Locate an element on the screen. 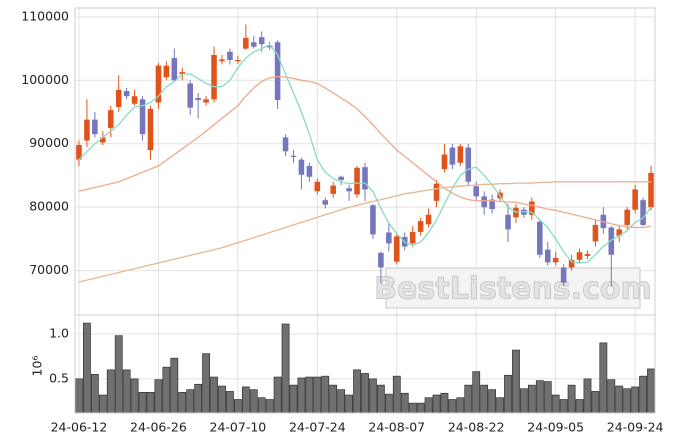 The width and height of the screenshot is (675, 444). x-tick-label: 24-08-22 is located at coordinates (476, 427).